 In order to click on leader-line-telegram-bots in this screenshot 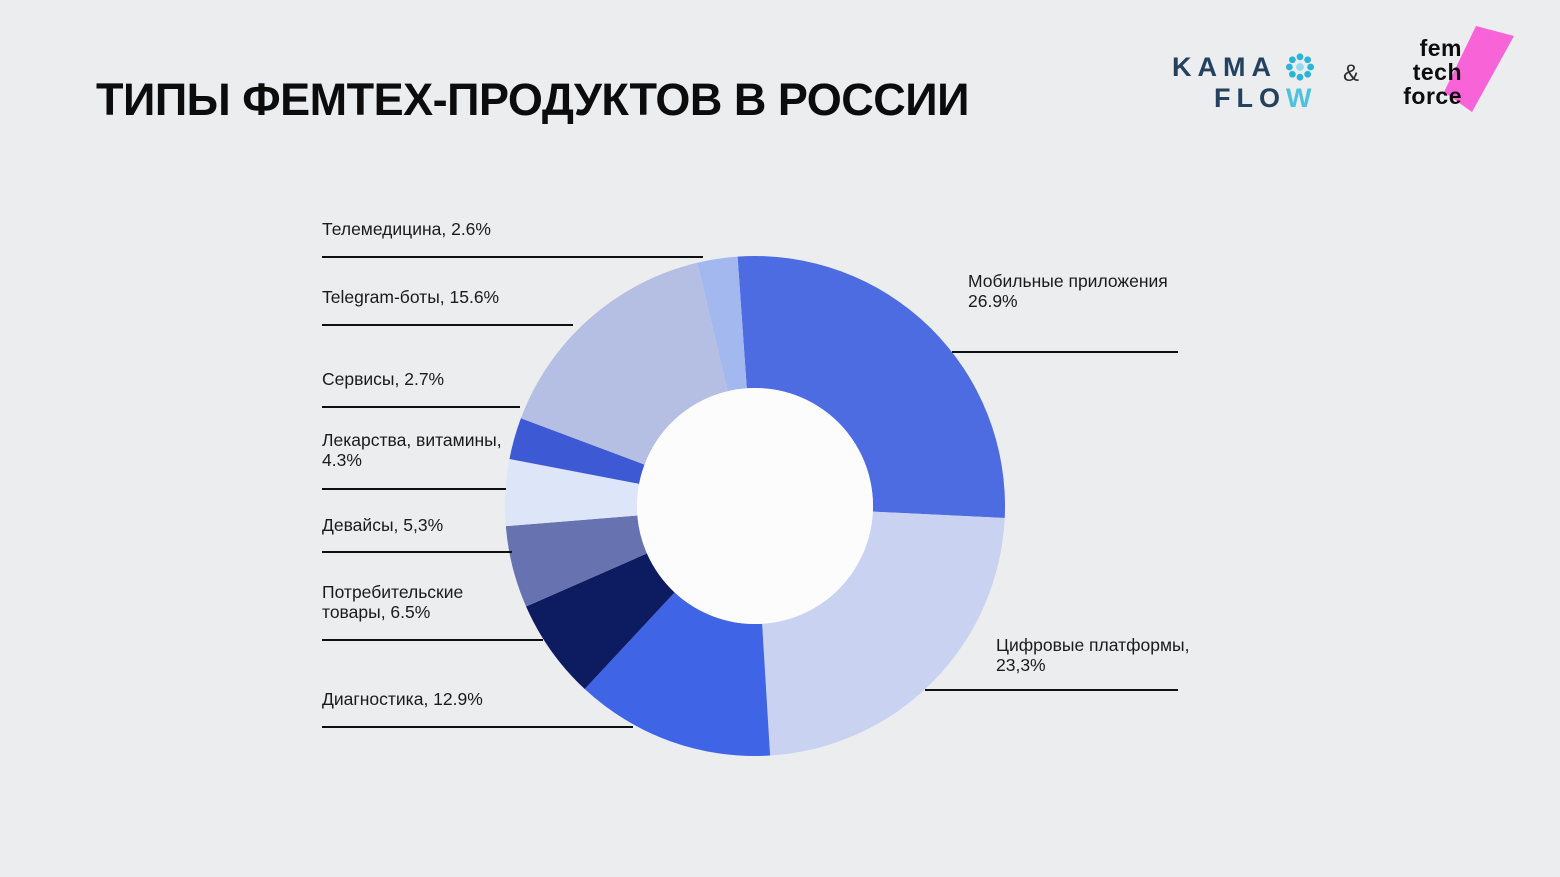, I will do `click(447, 325)`.